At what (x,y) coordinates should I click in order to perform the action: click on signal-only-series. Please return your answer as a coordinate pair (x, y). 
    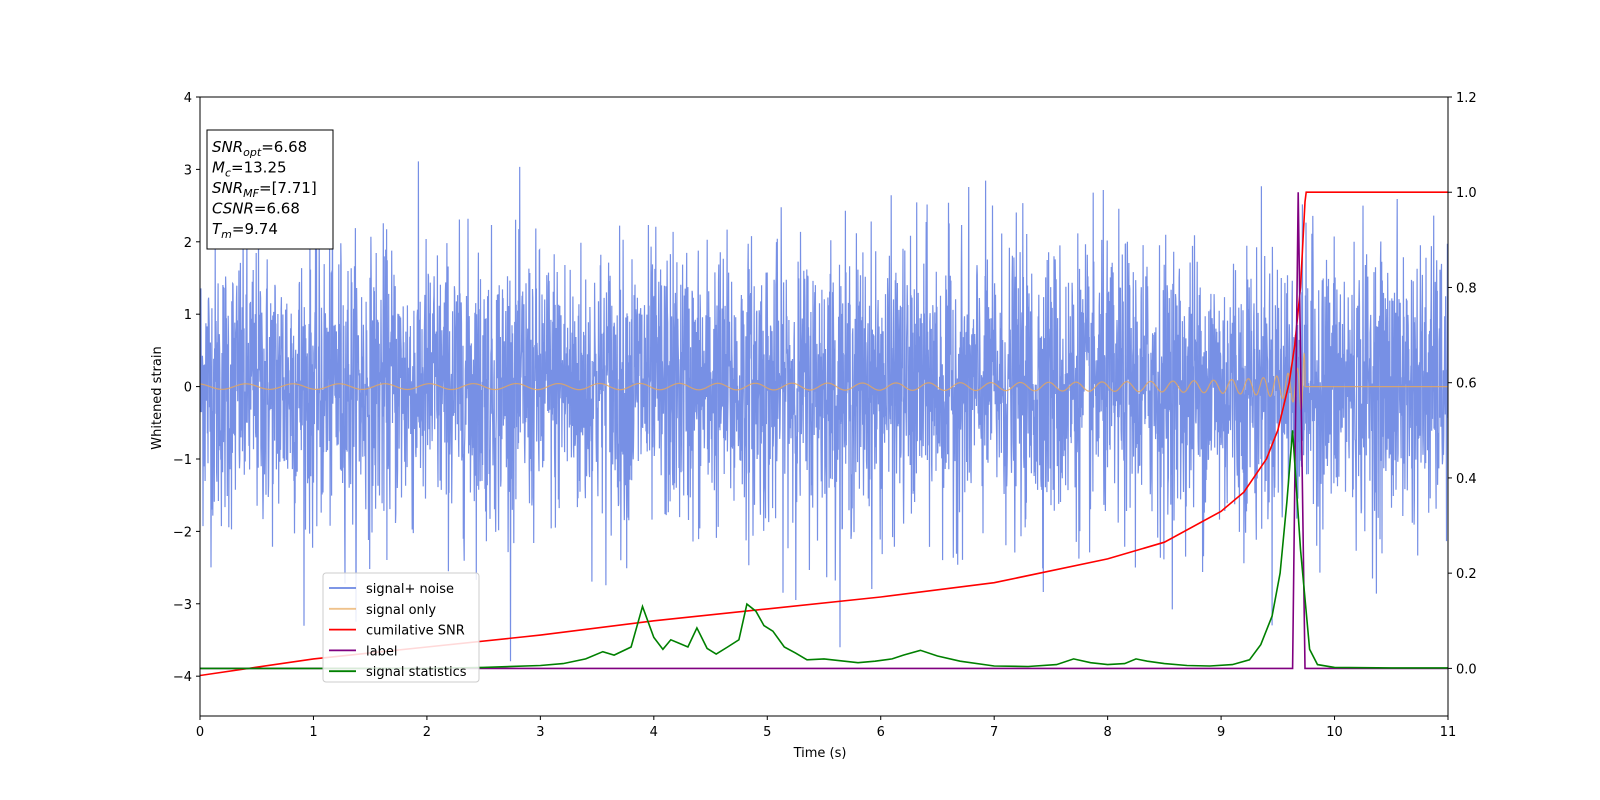
    Looking at the image, I should click on (824, 382).